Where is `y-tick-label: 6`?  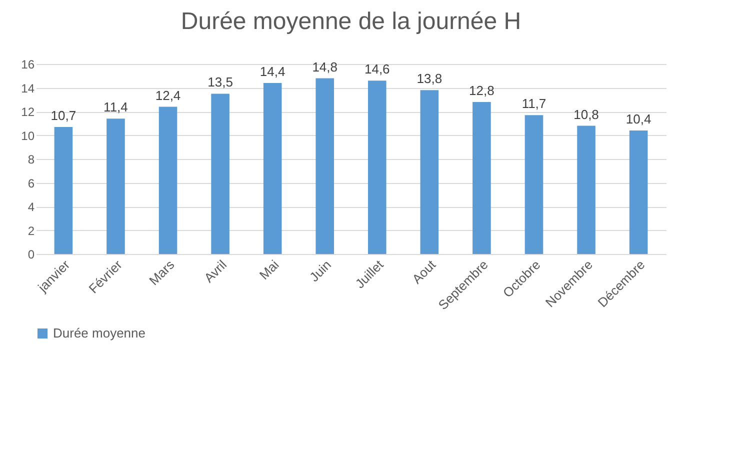
y-tick-label: 6 is located at coordinates (31, 183).